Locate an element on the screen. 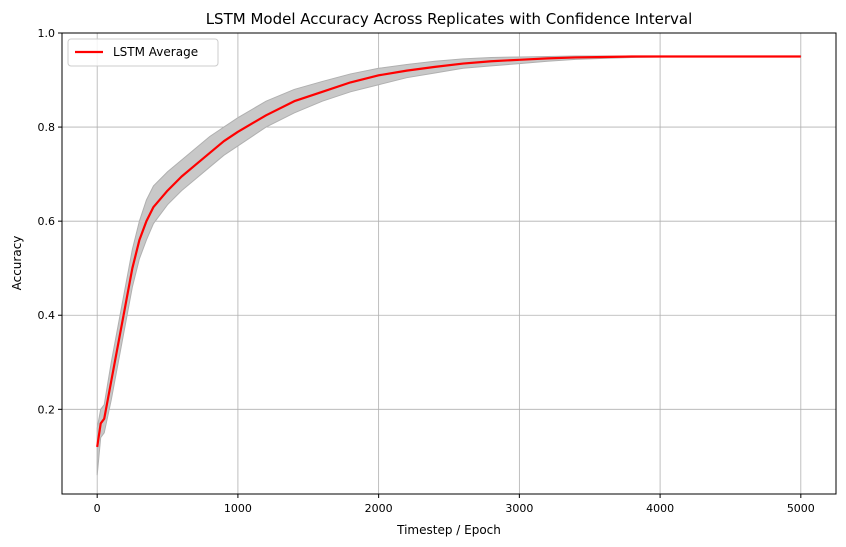 The width and height of the screenshot is (846, 547). y-axis-ticks: 0.2 0.4 0.6 0.8 1.0 is located at coordinates (50, 221).